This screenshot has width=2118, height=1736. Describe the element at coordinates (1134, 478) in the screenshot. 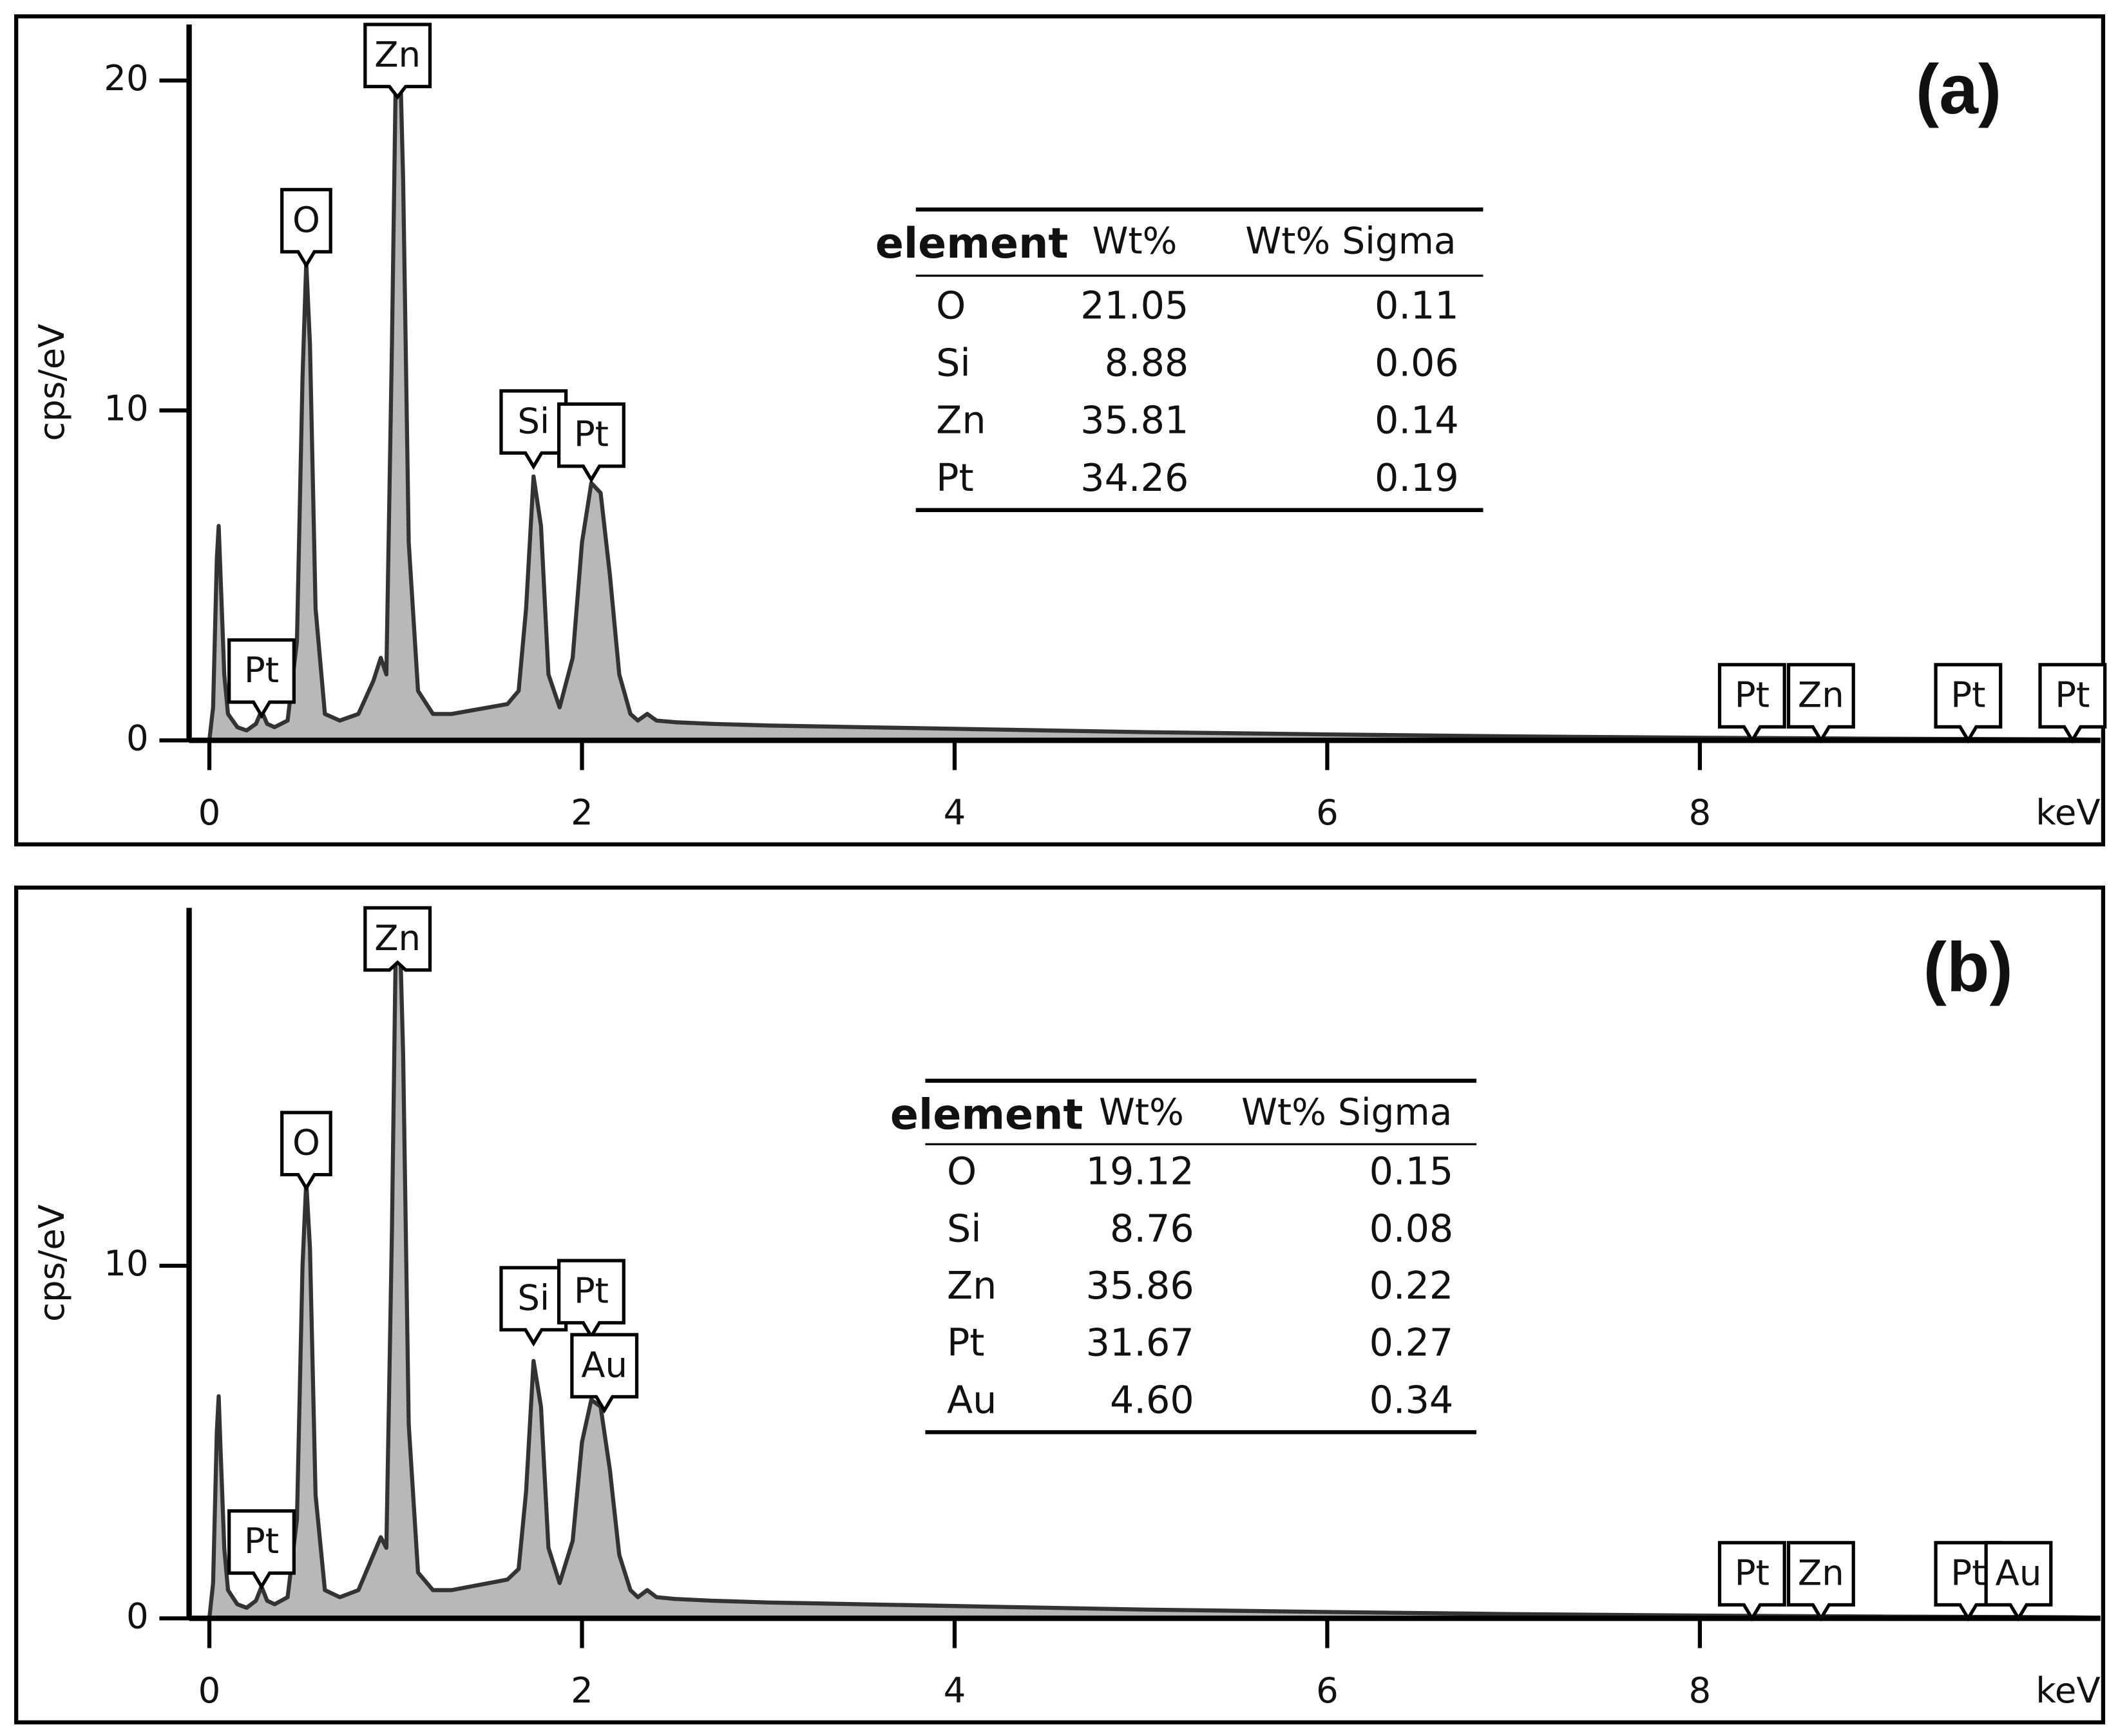

I see `table-cell: 34.26` at that location.